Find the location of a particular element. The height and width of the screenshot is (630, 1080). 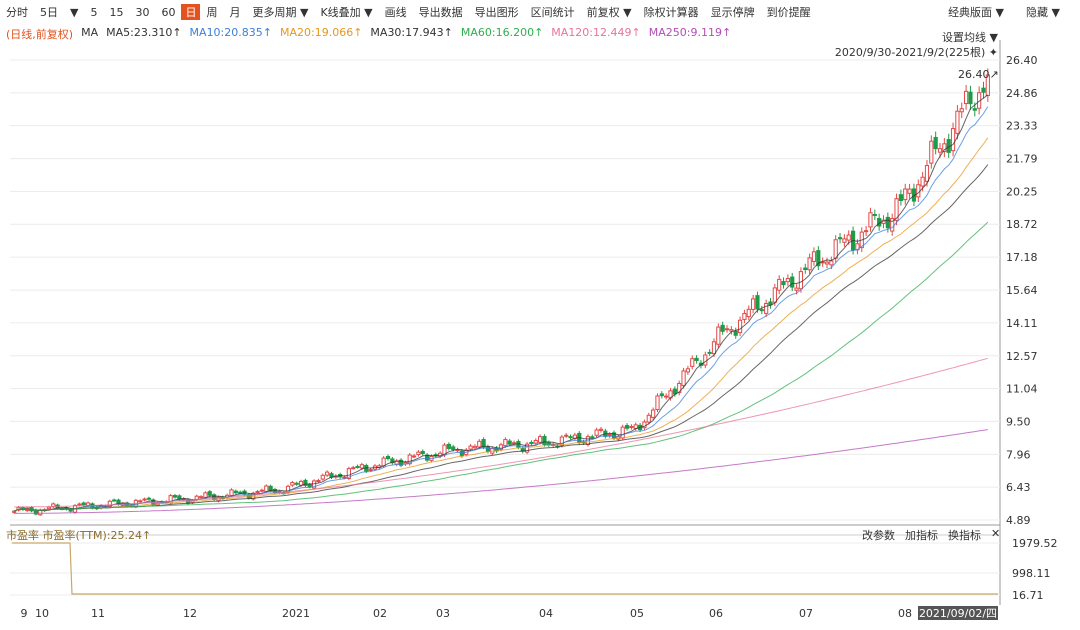

cursor-date-box is located at coordinates (958, 613).